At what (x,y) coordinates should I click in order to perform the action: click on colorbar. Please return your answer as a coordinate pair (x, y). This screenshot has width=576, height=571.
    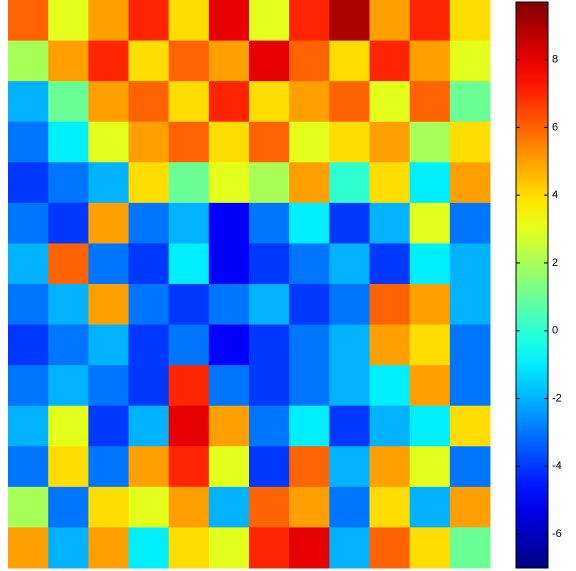
    Looking at the image, I should click on (532, 285).